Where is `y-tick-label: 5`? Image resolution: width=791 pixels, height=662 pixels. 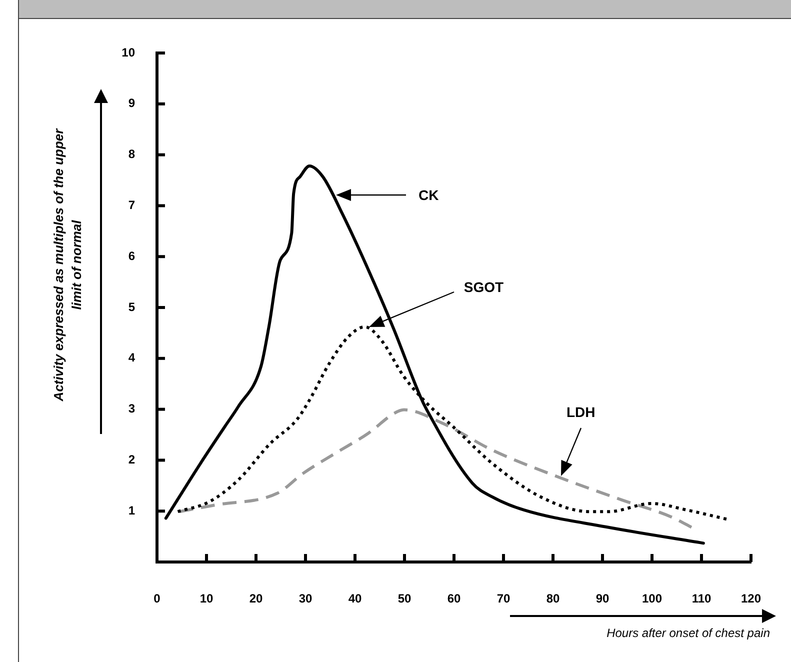
y-tick-label: 5 is located at coordinates (132, 307).